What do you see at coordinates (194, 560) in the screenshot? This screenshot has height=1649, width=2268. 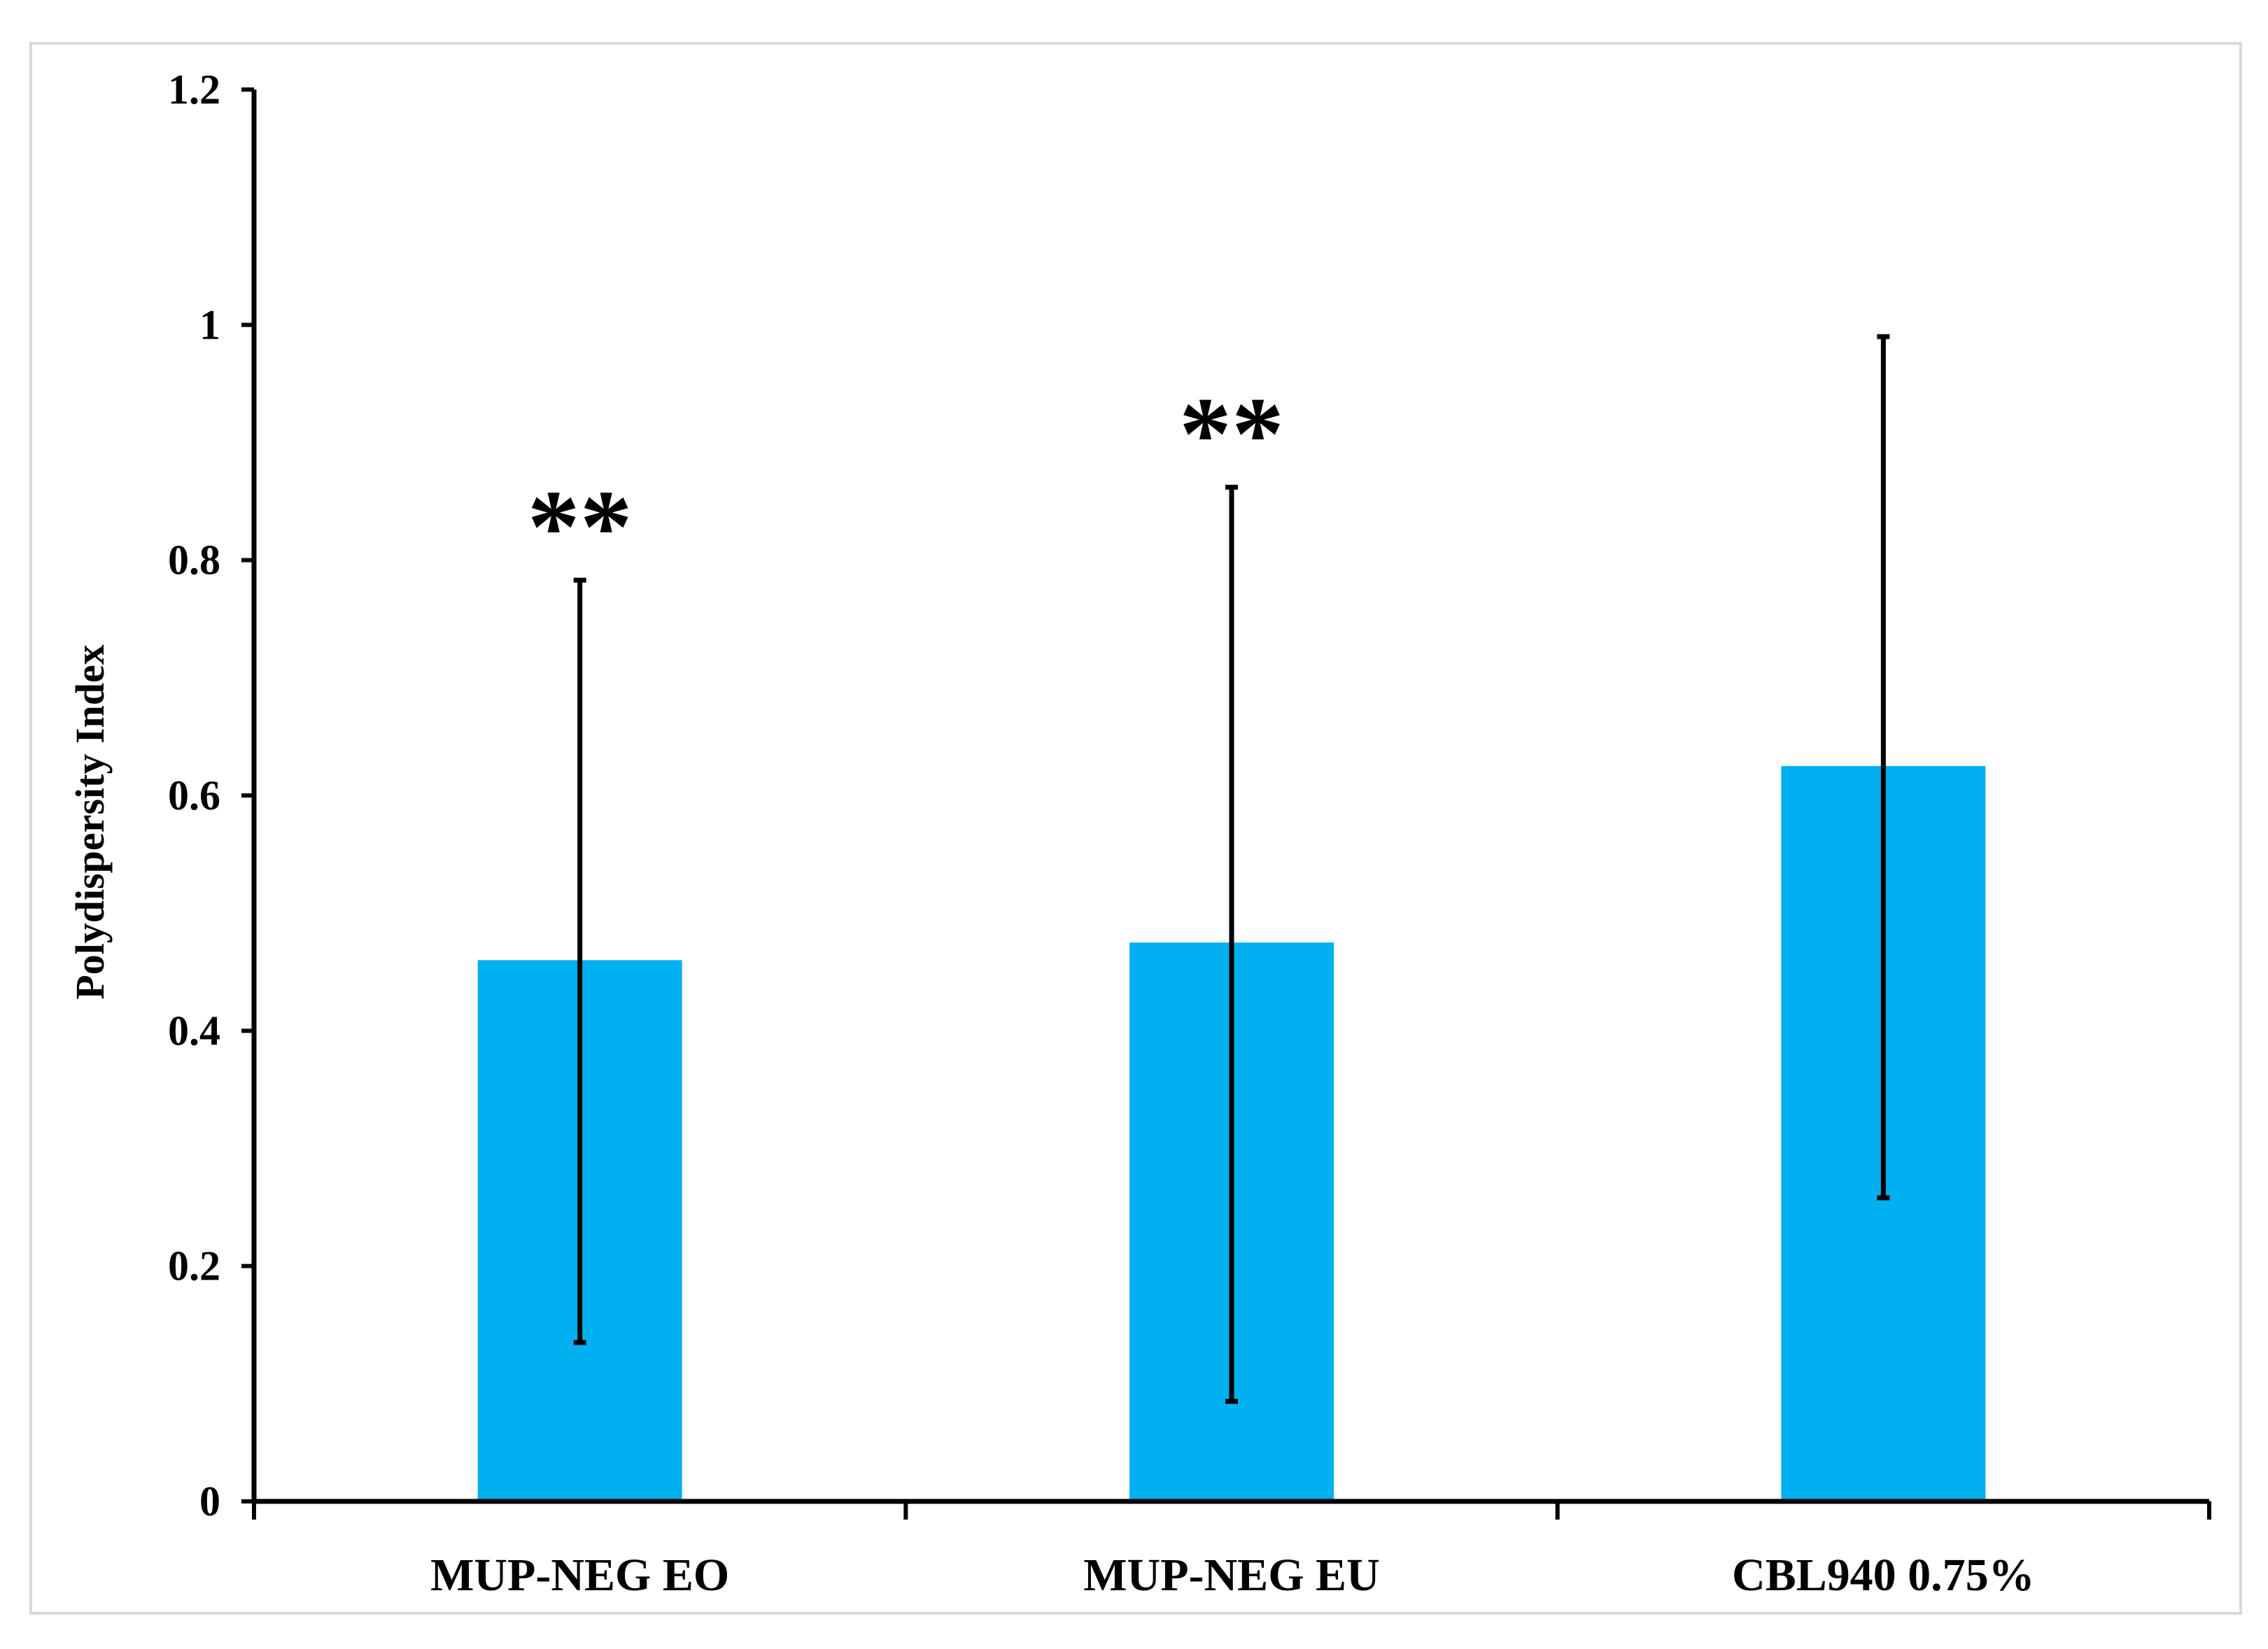 I see `y-tick-label: 0.8` at bounding box center [194, 560].